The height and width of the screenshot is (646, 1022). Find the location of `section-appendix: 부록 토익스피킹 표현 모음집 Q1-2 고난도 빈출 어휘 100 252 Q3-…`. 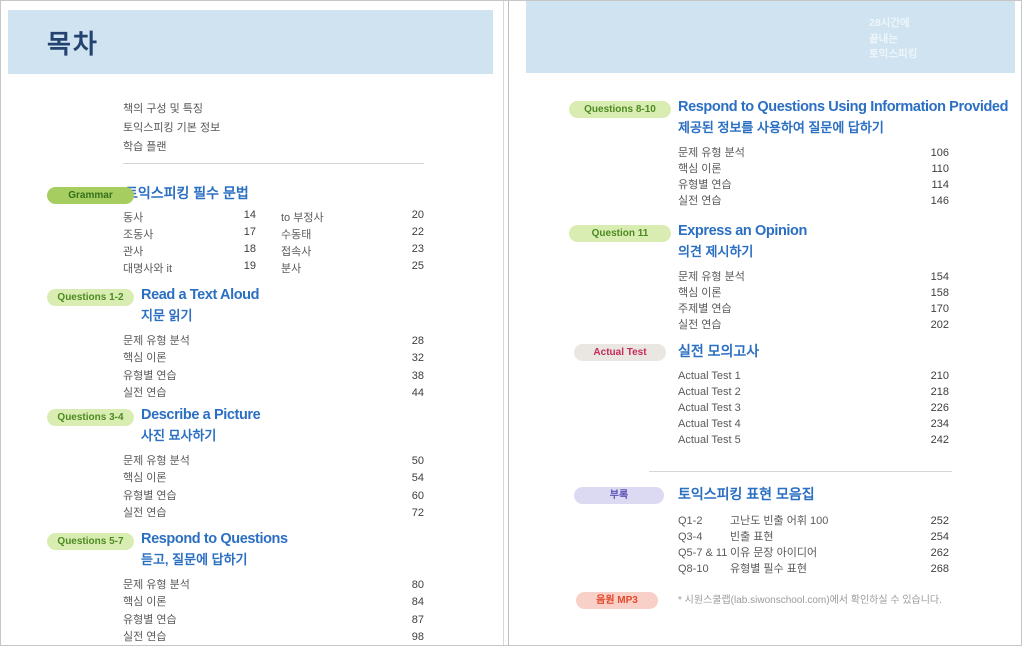

section-appendix: 부록 토익스피킹 표현 모음집 Q1-2 고난도 빈출 어휘 100 252 Q3-… is located at coordinates (761, 530).